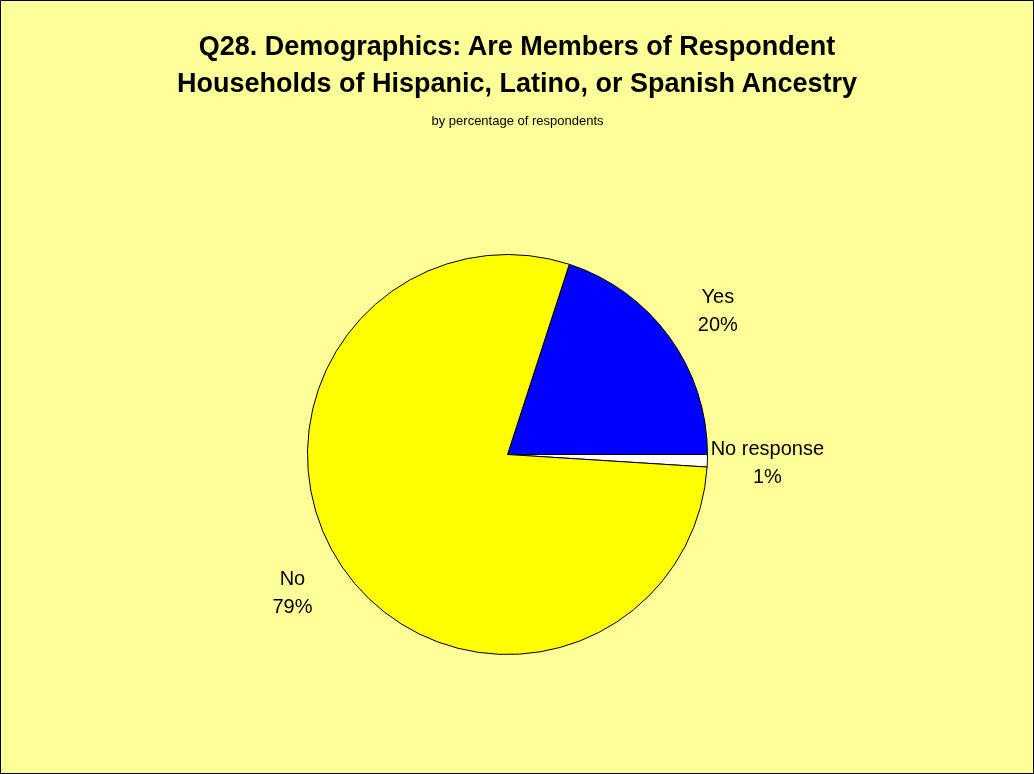 This screenshot has width=1034, height=774. Describe the element at coordinates (718, 296) in the screenshot. I see `slice-label: Yes` at that location.